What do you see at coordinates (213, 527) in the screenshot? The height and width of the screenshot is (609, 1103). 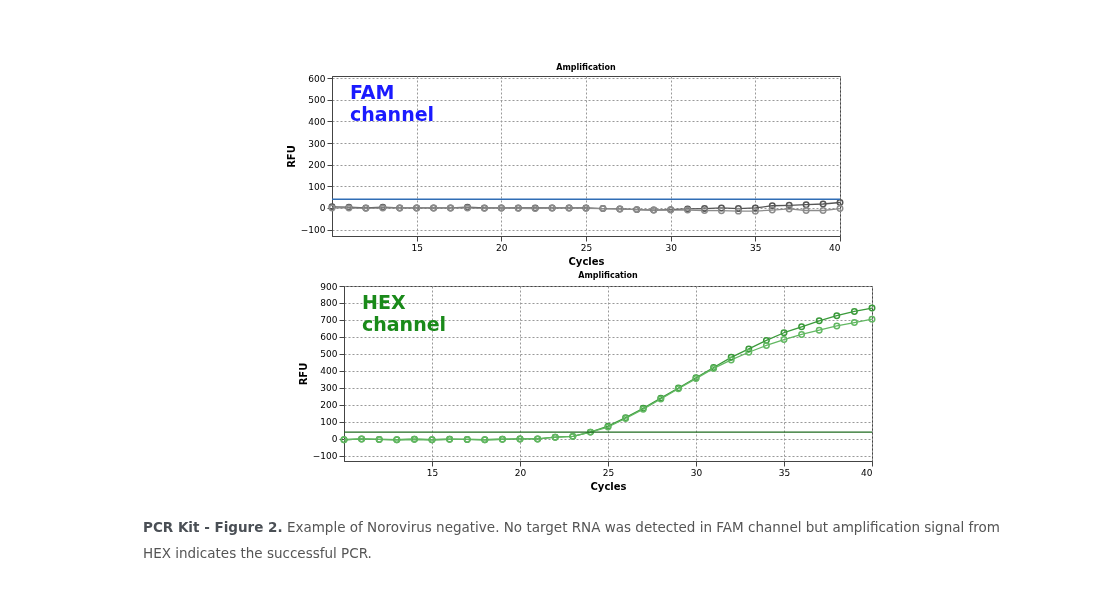 I see `text: PCR Kit - Figure 2.` at bounding box center [213, 527].